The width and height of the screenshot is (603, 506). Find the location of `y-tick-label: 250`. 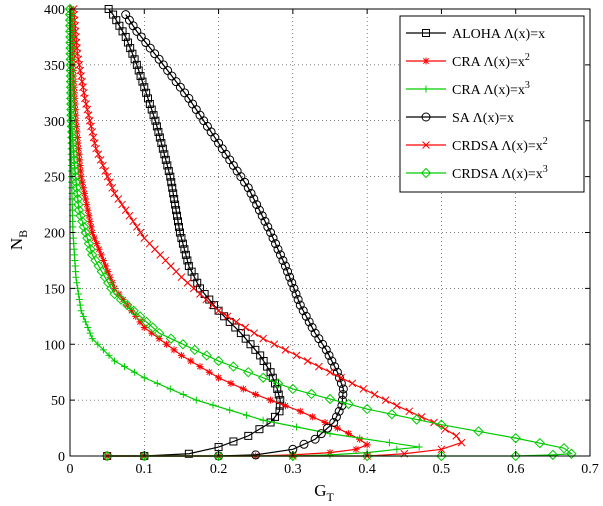

y-tick-label: 250 is located at coordinates (54, 178).